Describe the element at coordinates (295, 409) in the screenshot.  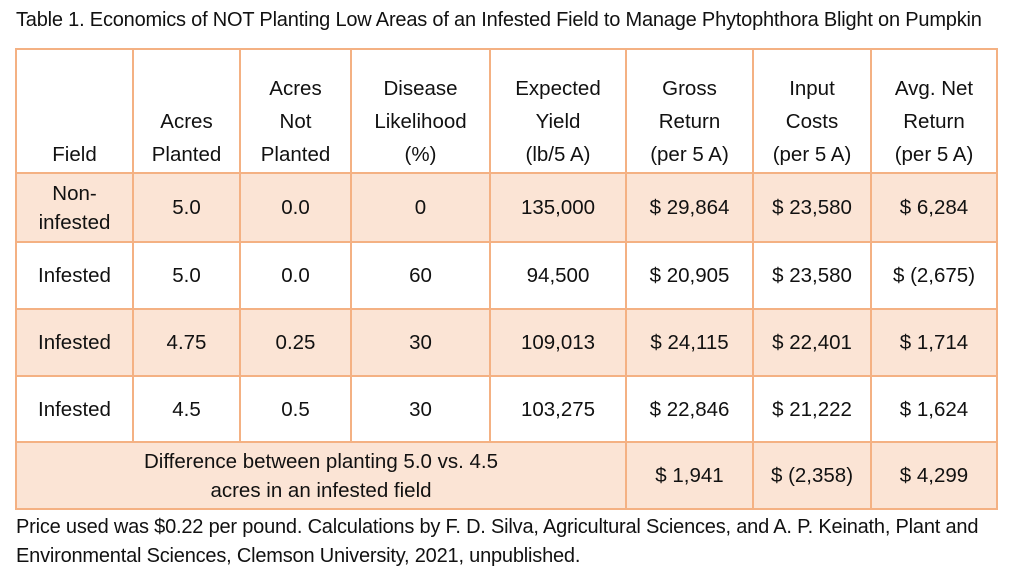
I see `cell-acres-not-planted: 0.5` at that location.